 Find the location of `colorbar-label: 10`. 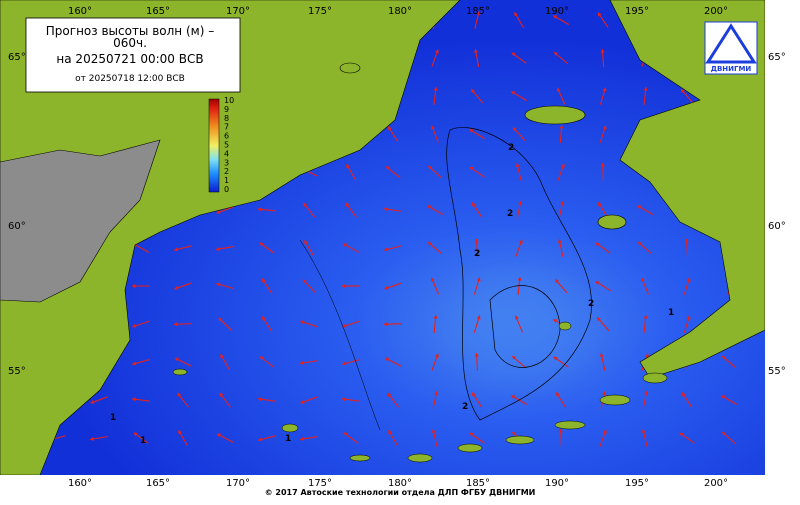

colorbar-label: 10 is located at coordinates (229, 100).